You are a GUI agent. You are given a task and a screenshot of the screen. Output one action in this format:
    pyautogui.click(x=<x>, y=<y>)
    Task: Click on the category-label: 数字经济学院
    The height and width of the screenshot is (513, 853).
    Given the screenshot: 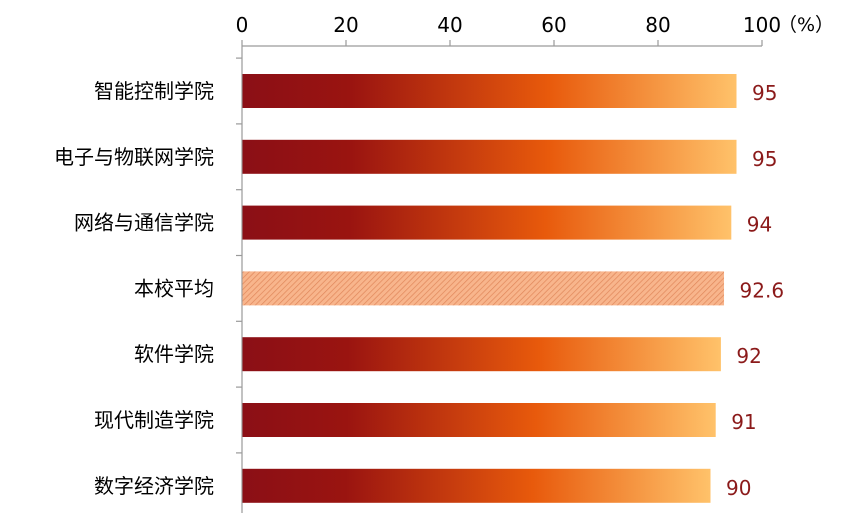 What is the action you would take?
    pyautogui.click(x=154, y=486)
    